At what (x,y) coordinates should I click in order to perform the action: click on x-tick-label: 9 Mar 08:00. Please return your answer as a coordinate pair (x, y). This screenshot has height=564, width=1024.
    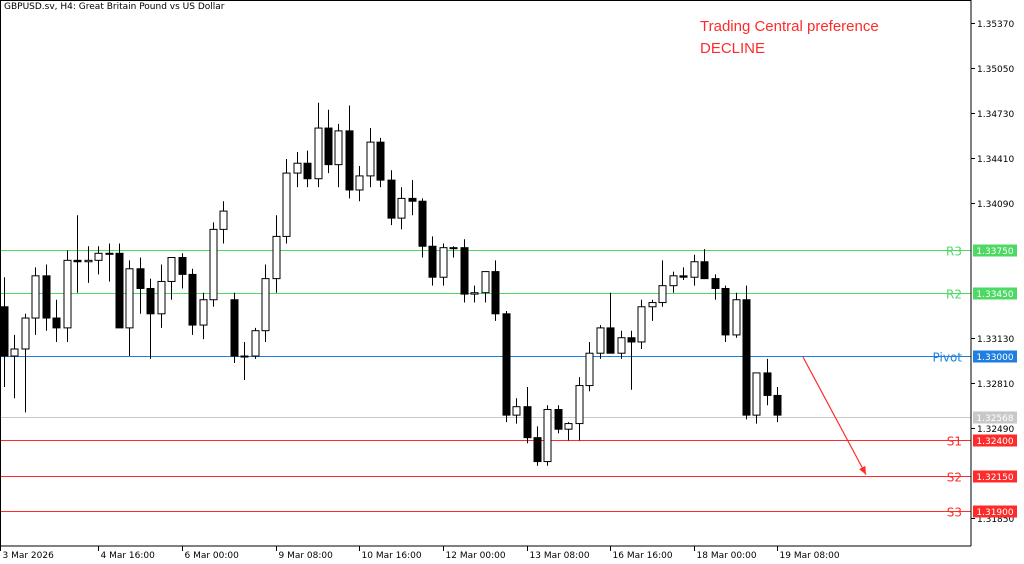
    Looking at the image, I should click on (306, 556).